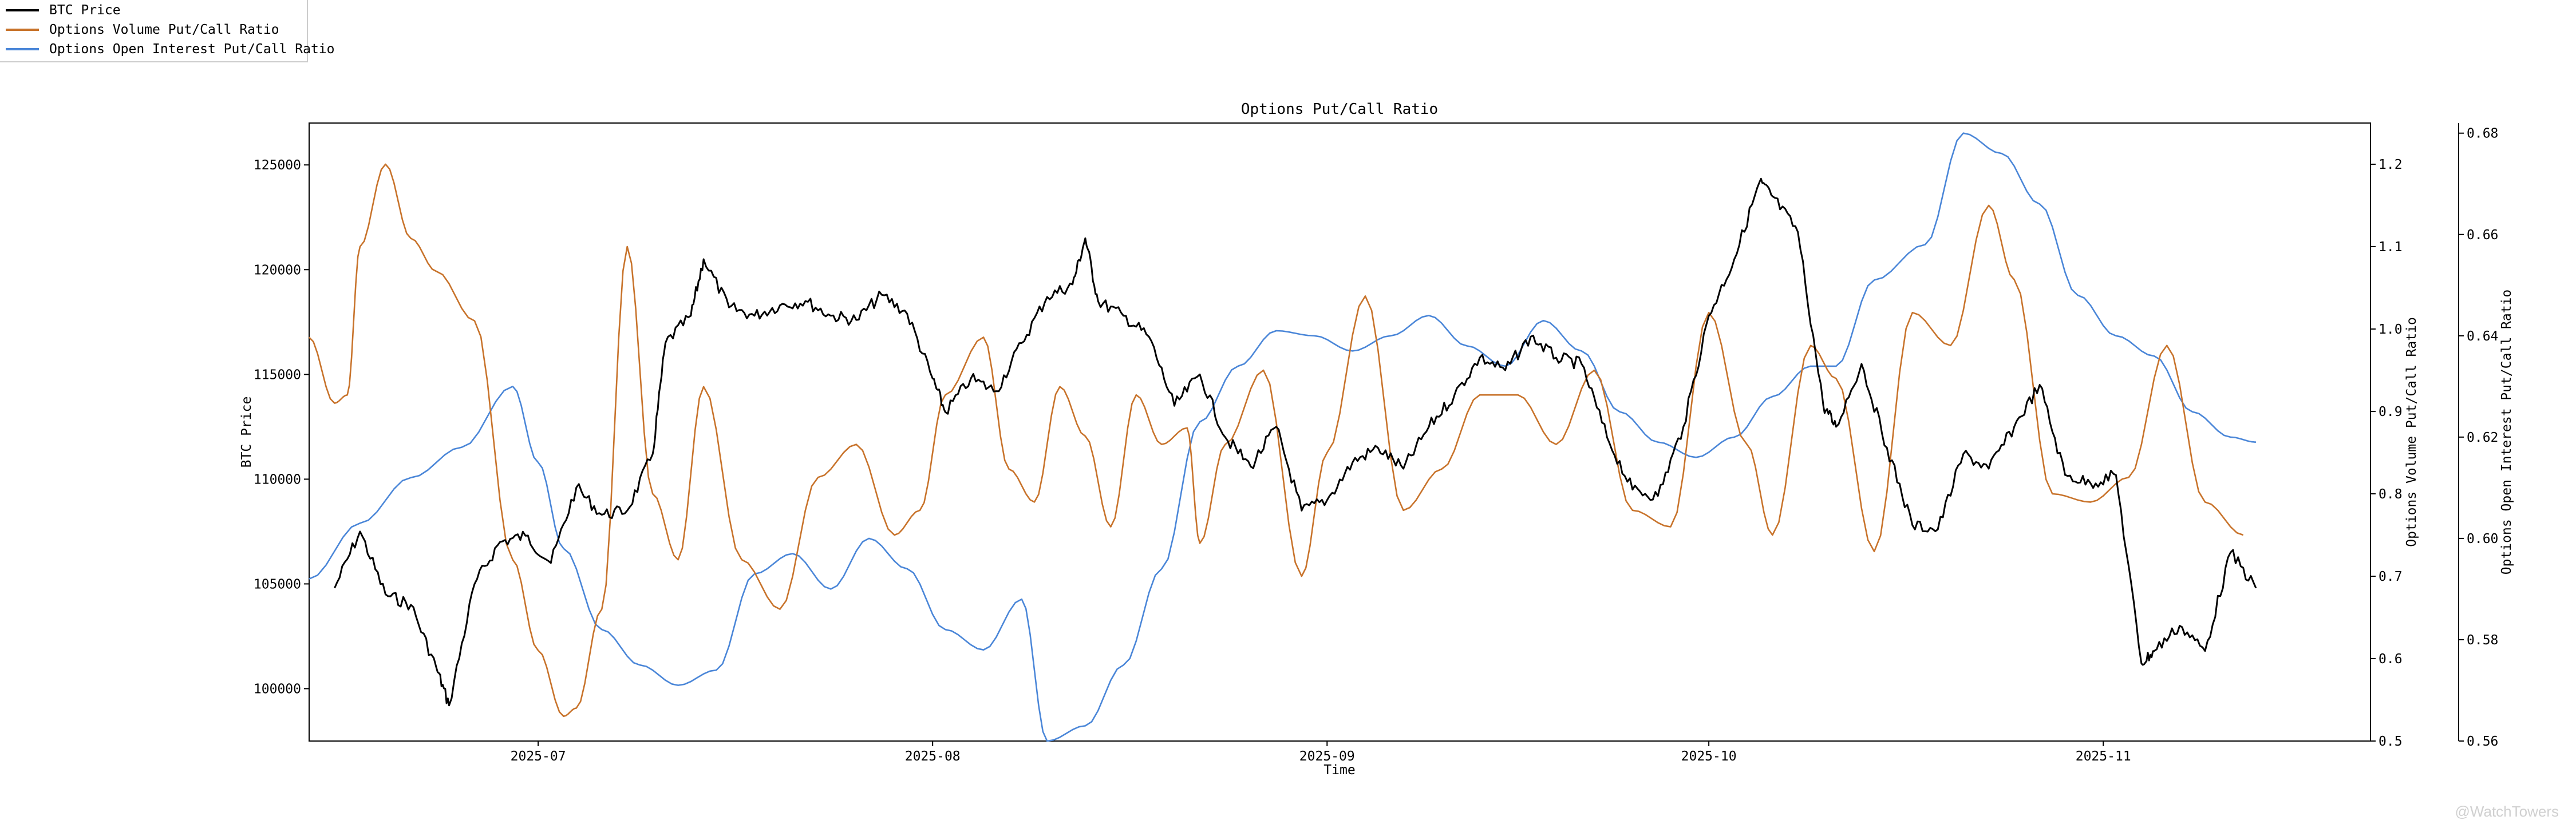 The height and width of the screenshot is (824, 2576). I want to click on left-y-tick-label: 115000, so click(277, 374).